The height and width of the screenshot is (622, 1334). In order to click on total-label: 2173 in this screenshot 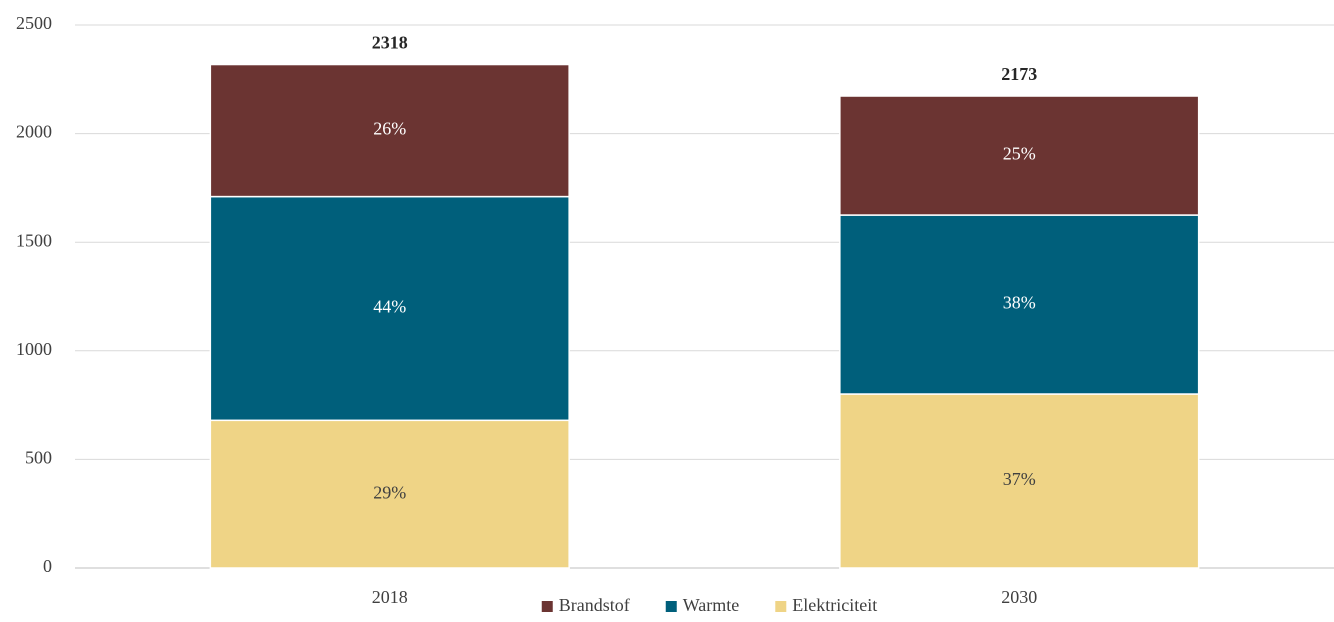, I will do `click(1019, 74)`.